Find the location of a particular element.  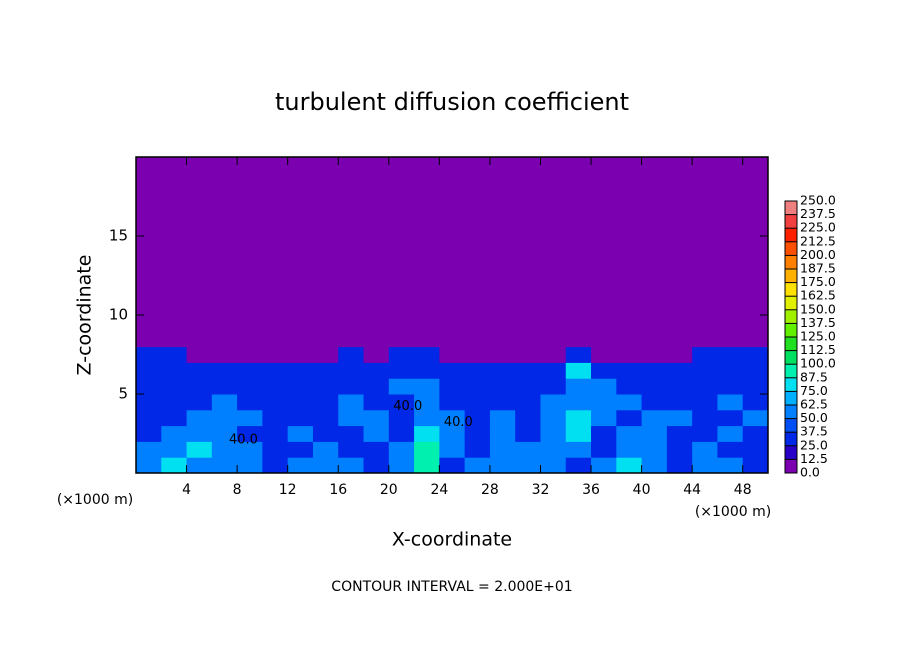

colorbar-label: 75.0 is located at coordinates (814, 390).